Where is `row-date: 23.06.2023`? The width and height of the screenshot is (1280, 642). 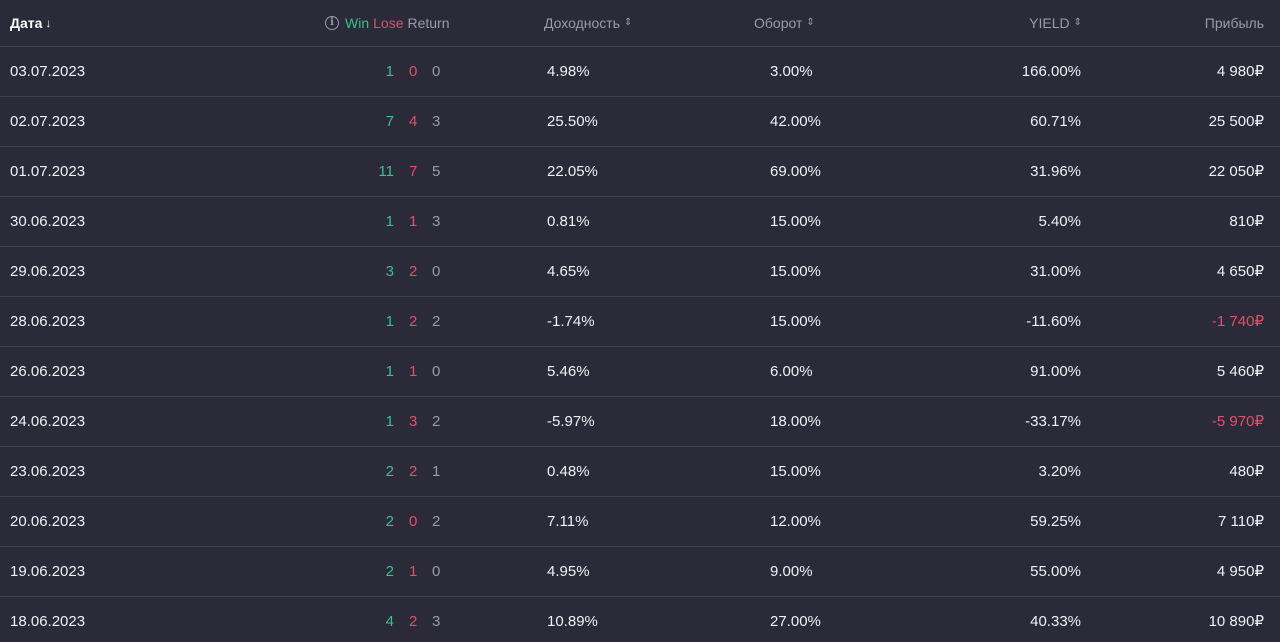 row-date: 23.06.2023 is located at coordinates (48, 471).